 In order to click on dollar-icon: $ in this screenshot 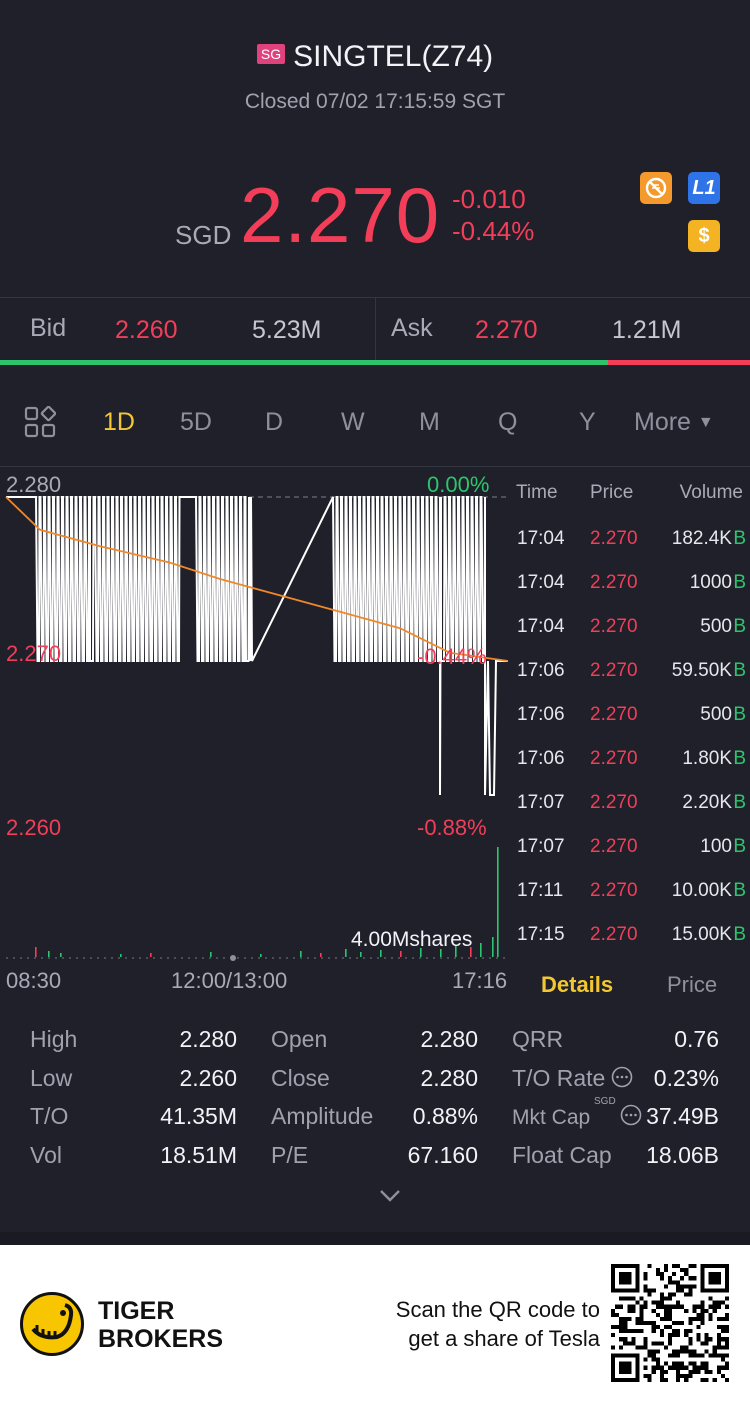, I will do `click(704, 236)`.